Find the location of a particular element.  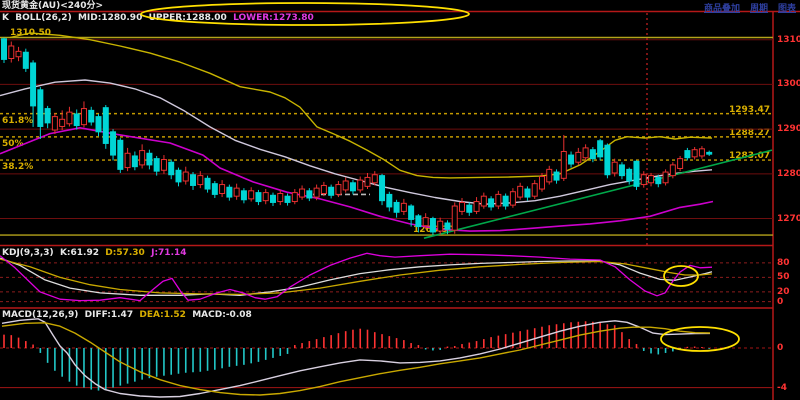

drawn-trendline is located at coordinates (598, 194).